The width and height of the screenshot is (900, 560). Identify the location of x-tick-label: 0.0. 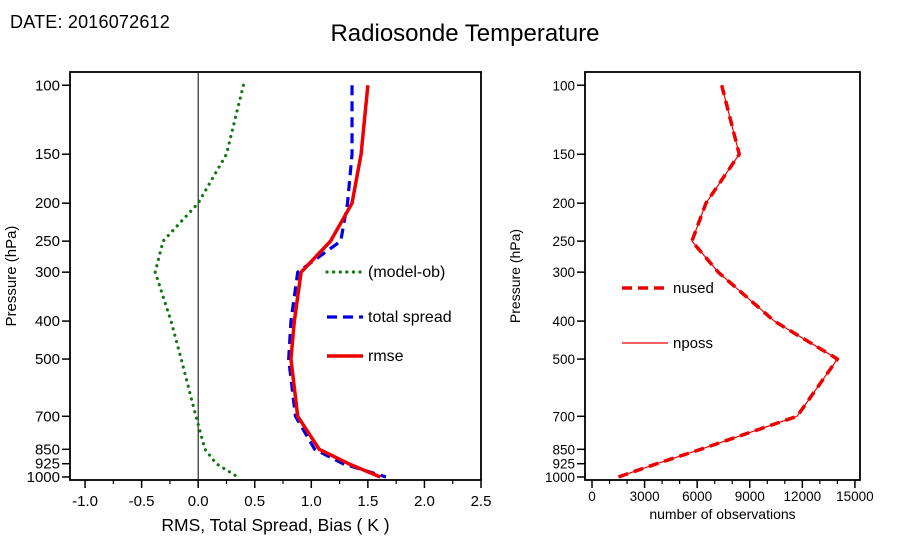
(198, 501).